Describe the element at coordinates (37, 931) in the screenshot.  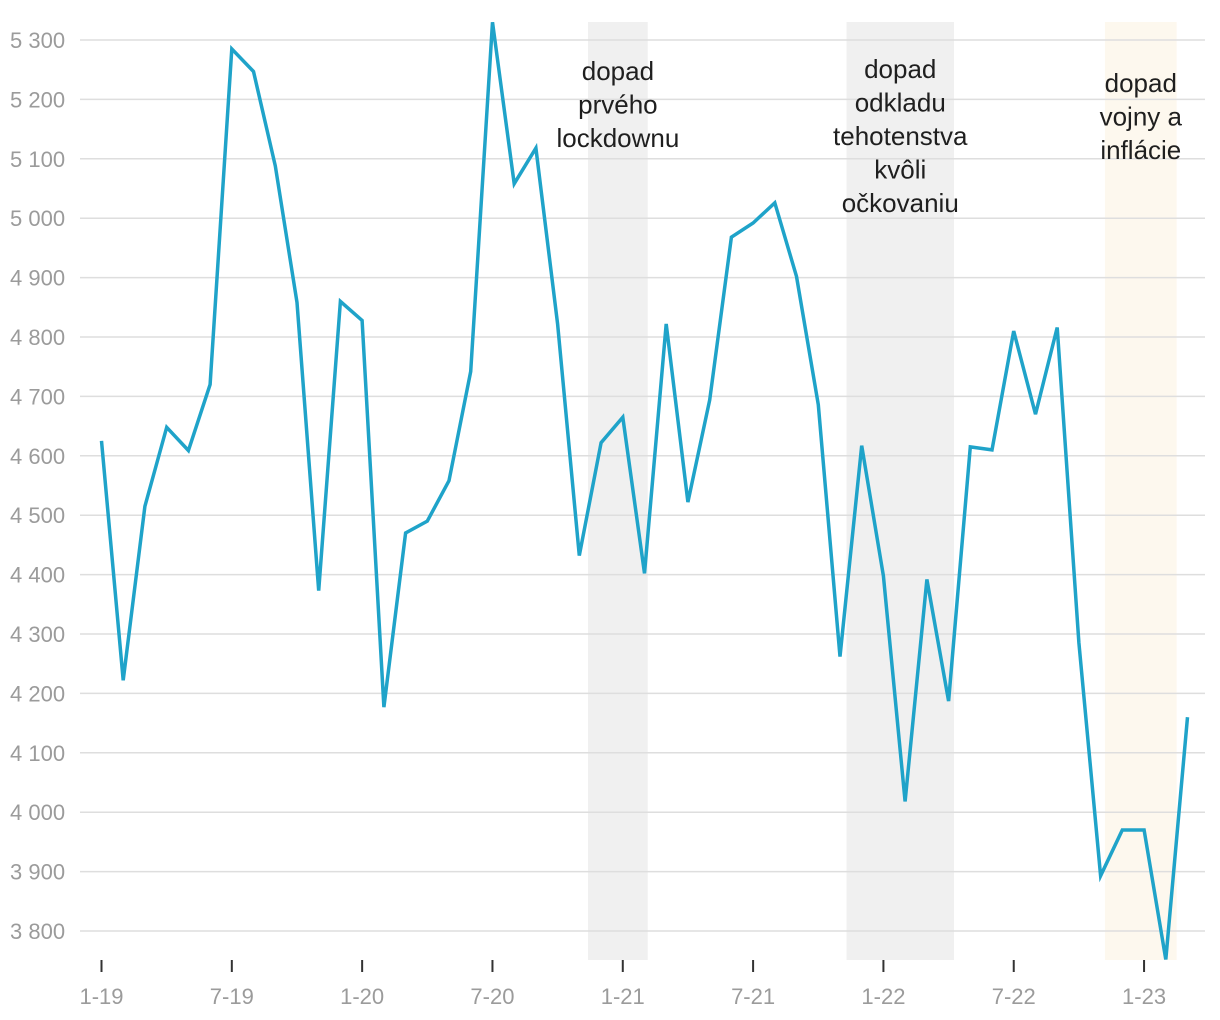
I see `y-tick-label-3800: 3 800` at that location.